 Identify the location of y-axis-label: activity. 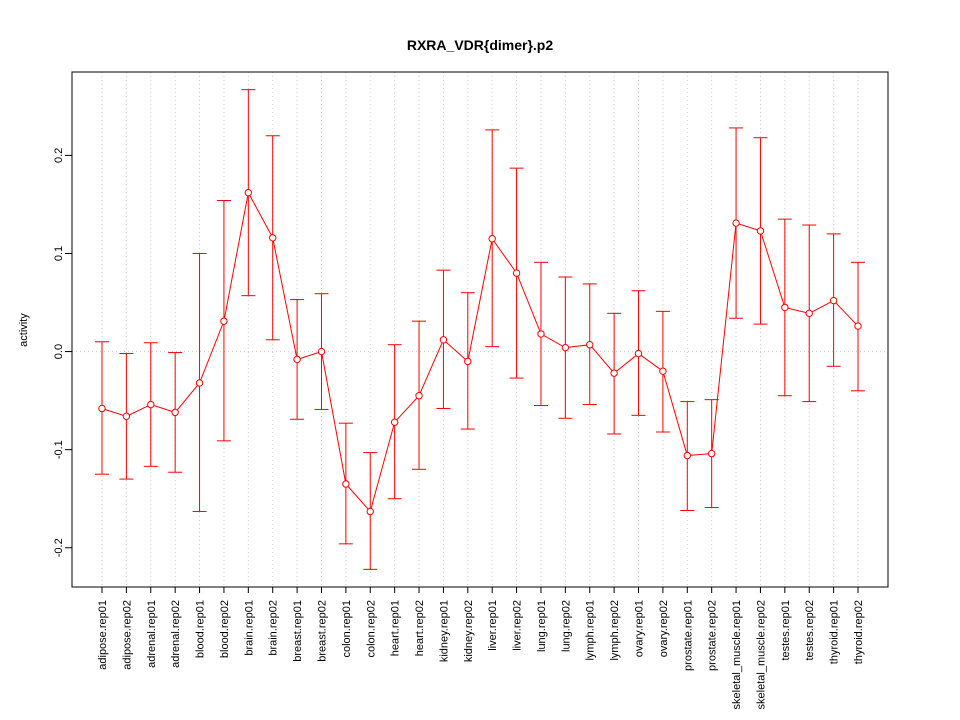
(24, 330).